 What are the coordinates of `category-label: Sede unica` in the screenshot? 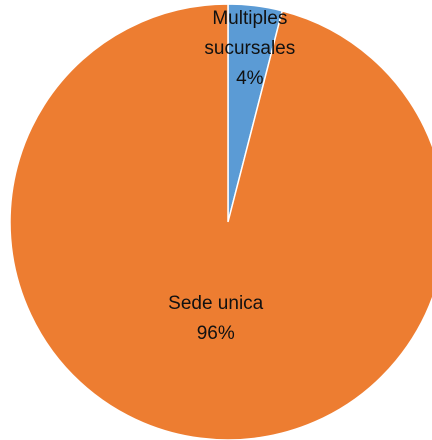 It's located at (216, 304).